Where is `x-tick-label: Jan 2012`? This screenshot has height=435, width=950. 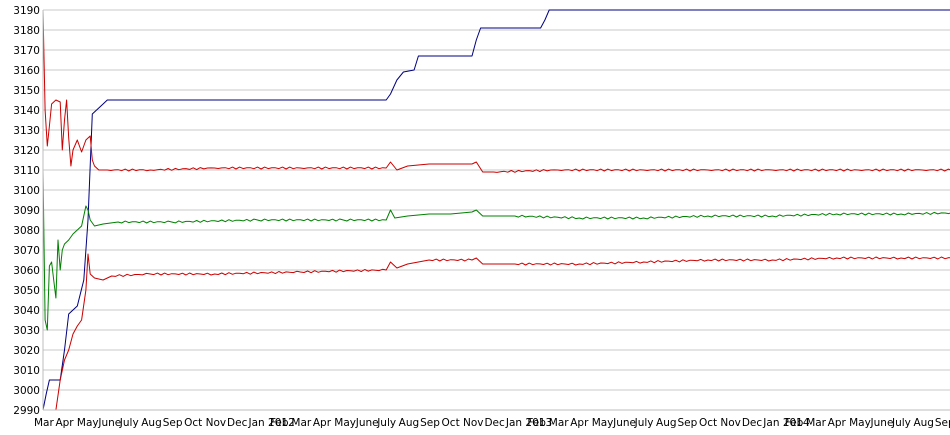 x-tick-label: Jan 2012 is located at coordinates (271, 423).